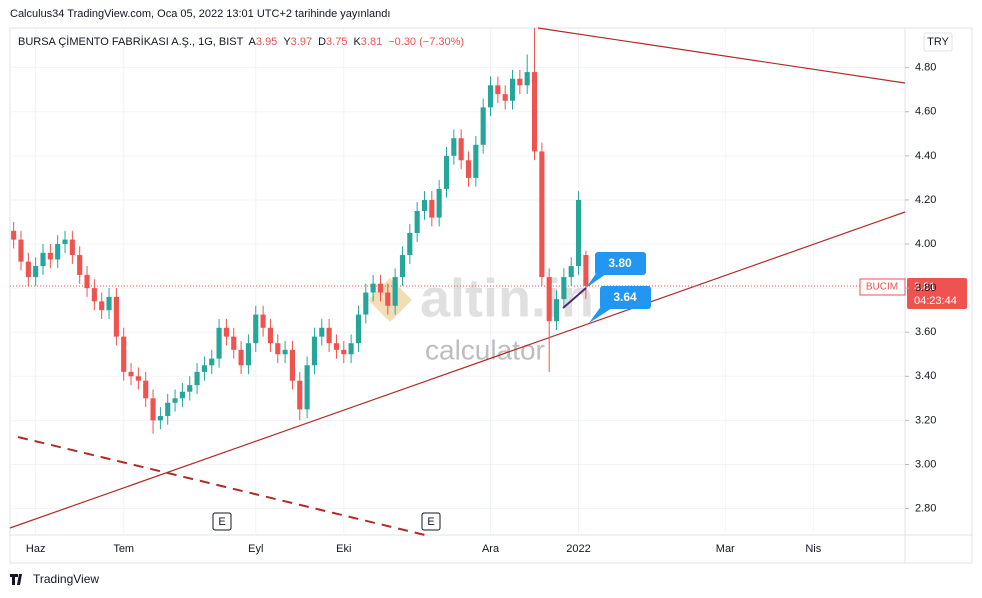 The width and height of the screenshot is (982, 598). I want to click on x-tick-label: Mar, so click(725, 549).